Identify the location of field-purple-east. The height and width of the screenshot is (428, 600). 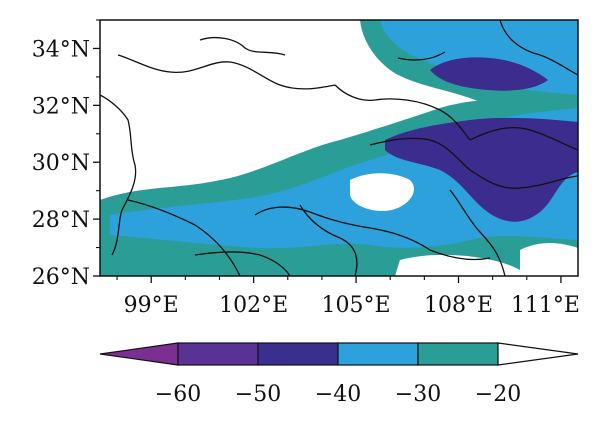
(481, 169).